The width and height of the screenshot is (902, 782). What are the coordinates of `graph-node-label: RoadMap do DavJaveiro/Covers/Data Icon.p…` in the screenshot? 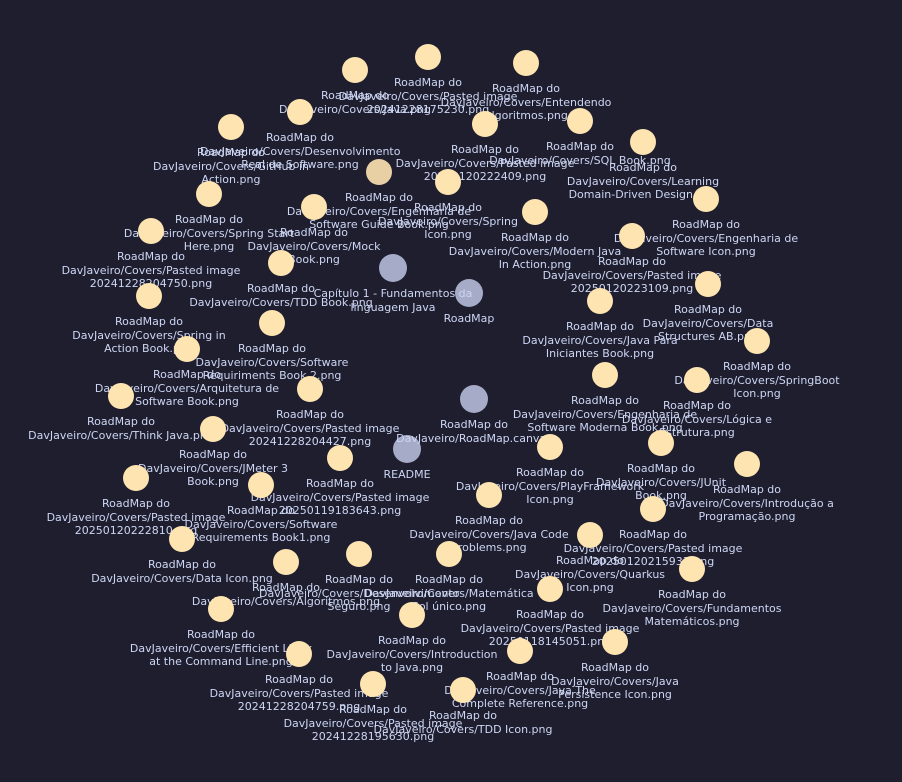 It's located at (182, 571).